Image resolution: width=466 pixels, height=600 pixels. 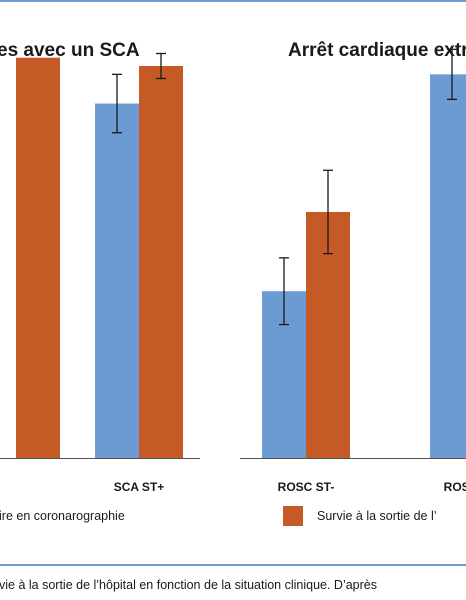 What do you see at coordinates (306, 487) in the screenshot?
I see `category-label-rosc-st-minus: ROSC ST-` at bounding box center [306, 487].